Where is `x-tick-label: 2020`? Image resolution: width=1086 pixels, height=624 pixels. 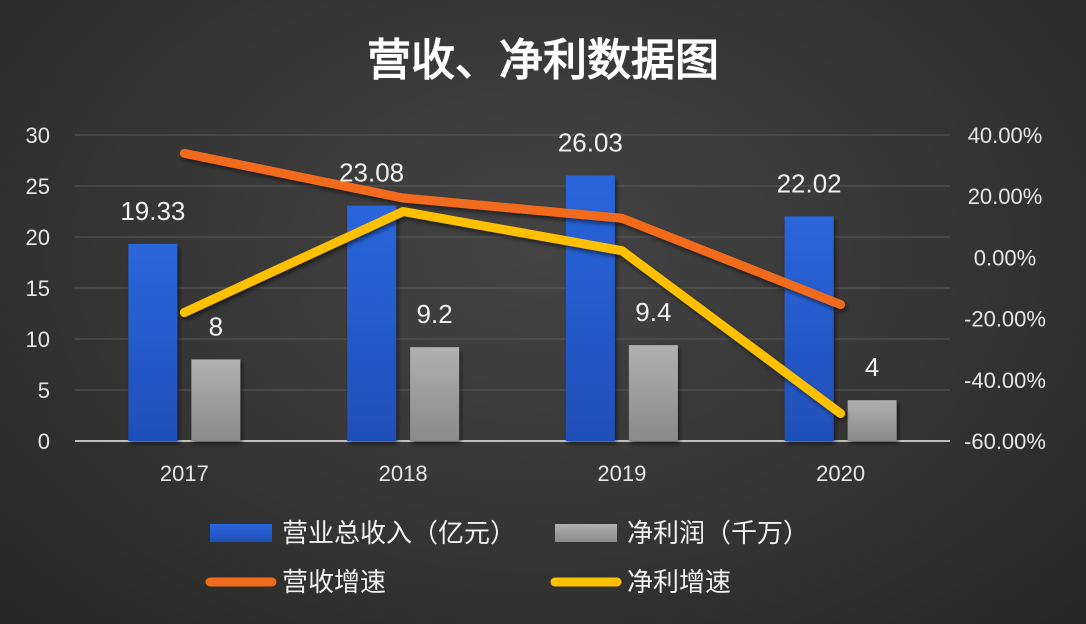 x-tick-label: 2020 is located at coordinates (840, 473).